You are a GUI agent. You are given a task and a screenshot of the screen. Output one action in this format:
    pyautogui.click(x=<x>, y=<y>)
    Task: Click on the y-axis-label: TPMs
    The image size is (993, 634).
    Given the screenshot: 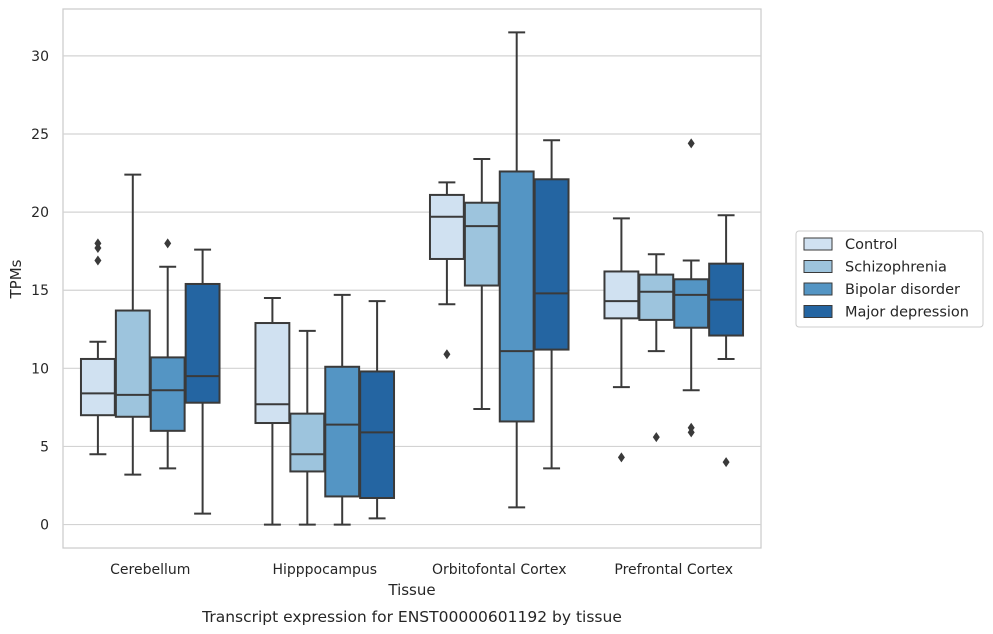 What is the action you would take?
    pyautogui.click(x=16, y=279)
    